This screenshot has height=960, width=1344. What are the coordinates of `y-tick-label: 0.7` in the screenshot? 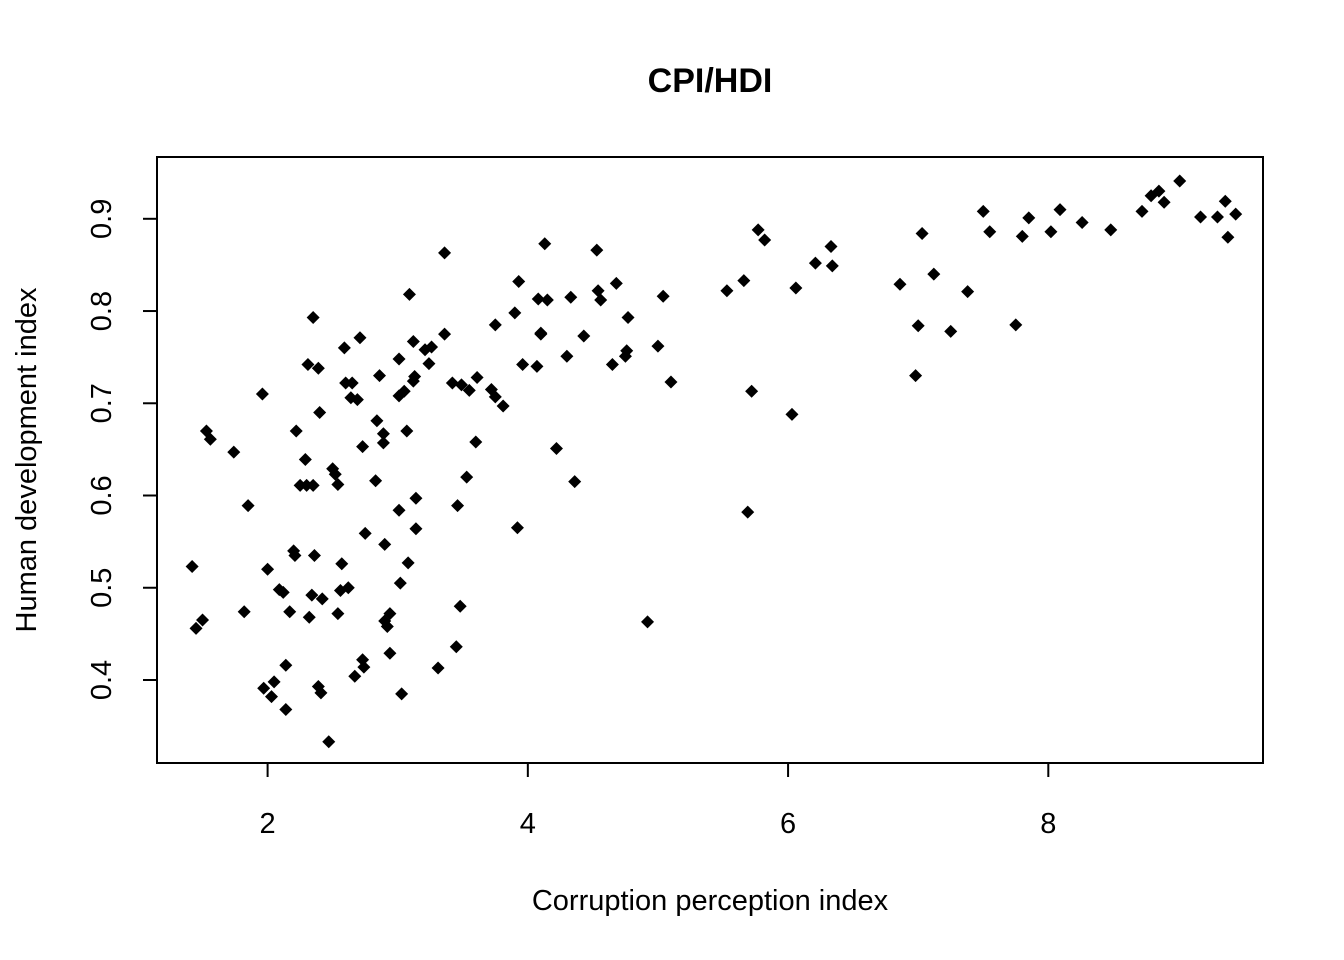 It's located at (102, 403).